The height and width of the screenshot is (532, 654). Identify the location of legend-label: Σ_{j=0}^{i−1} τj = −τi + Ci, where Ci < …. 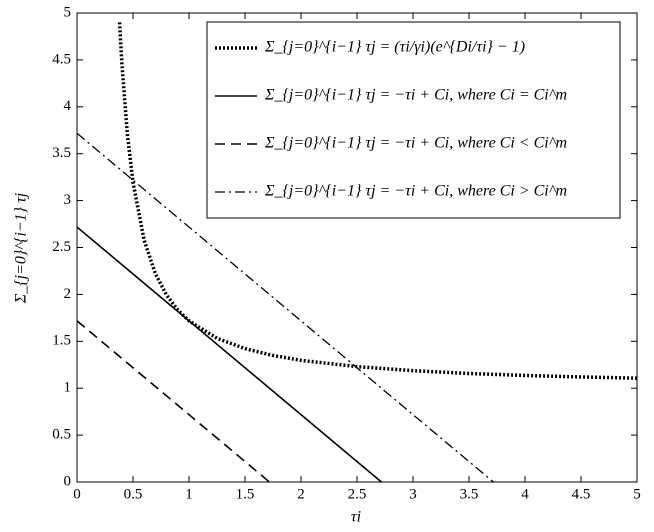
(415, 143).